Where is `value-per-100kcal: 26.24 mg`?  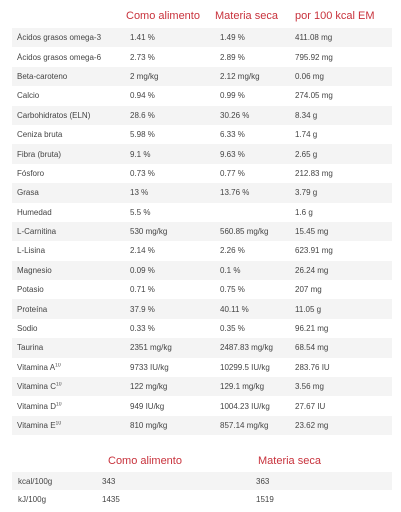
value-per-100kcal: 26.24 mg is located at coordinates (312, 270).